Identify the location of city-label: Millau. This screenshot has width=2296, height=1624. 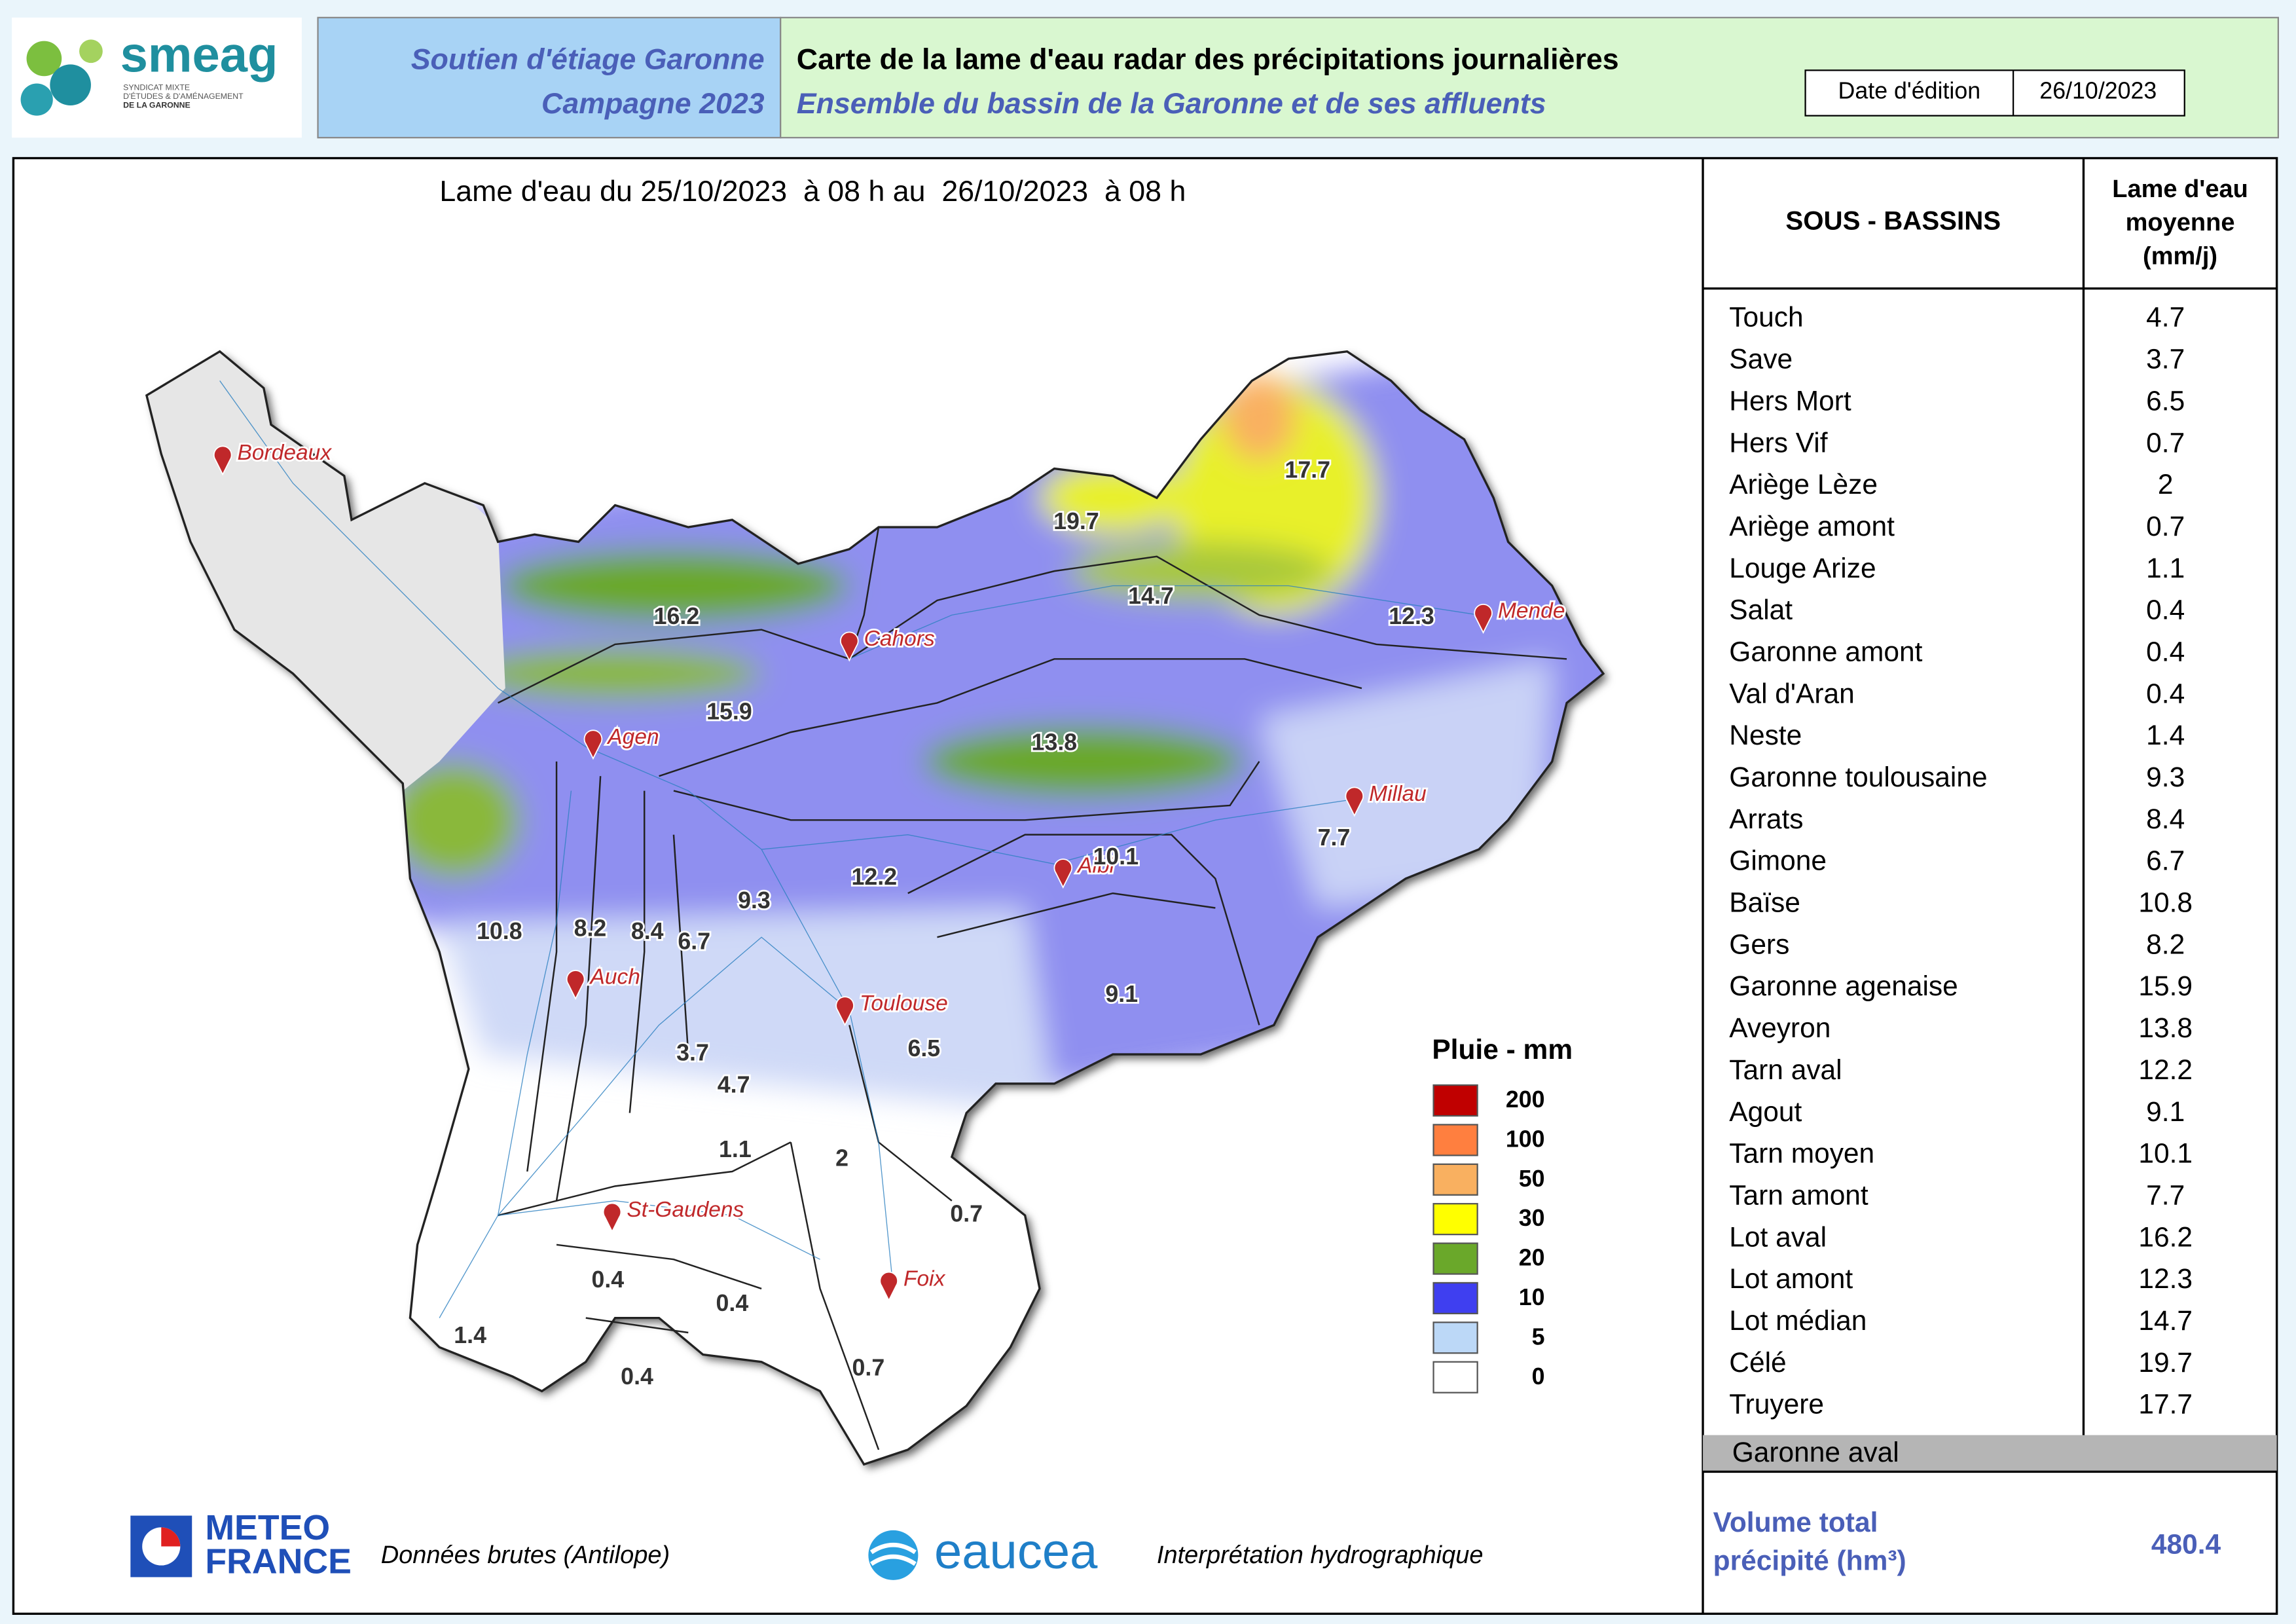
(1398, 794).